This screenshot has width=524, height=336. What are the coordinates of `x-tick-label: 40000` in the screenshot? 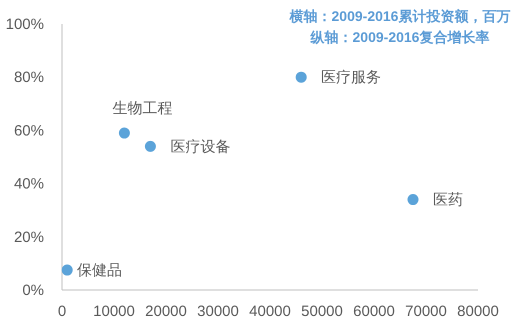 It's located at (270, 311).